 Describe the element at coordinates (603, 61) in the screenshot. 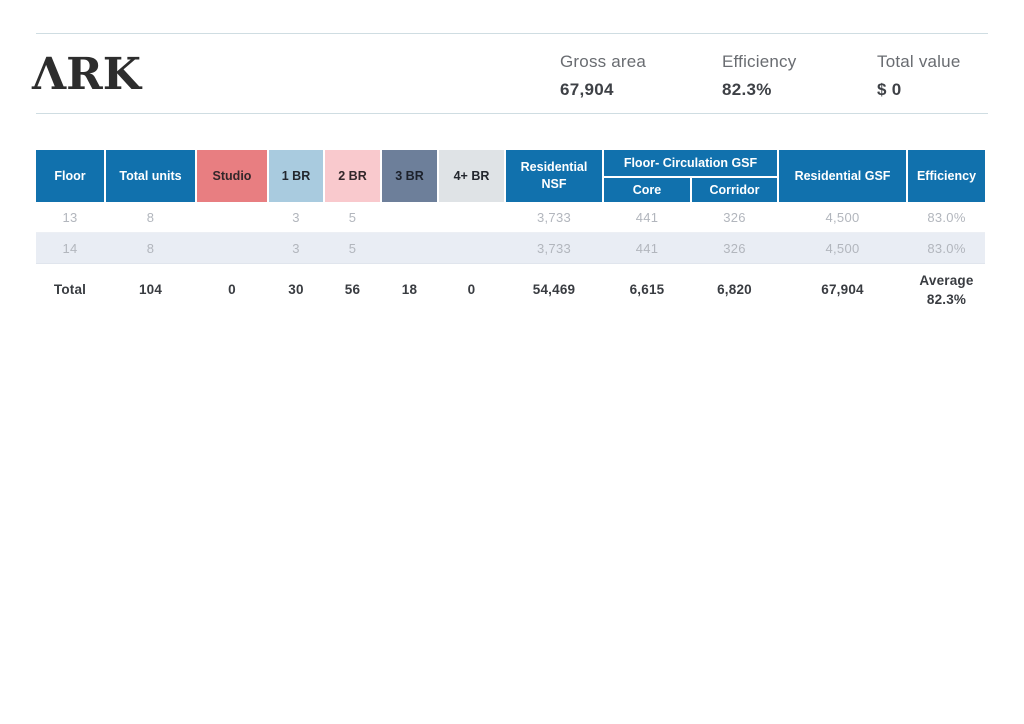

I see `stat-label: Gross area` at that location.